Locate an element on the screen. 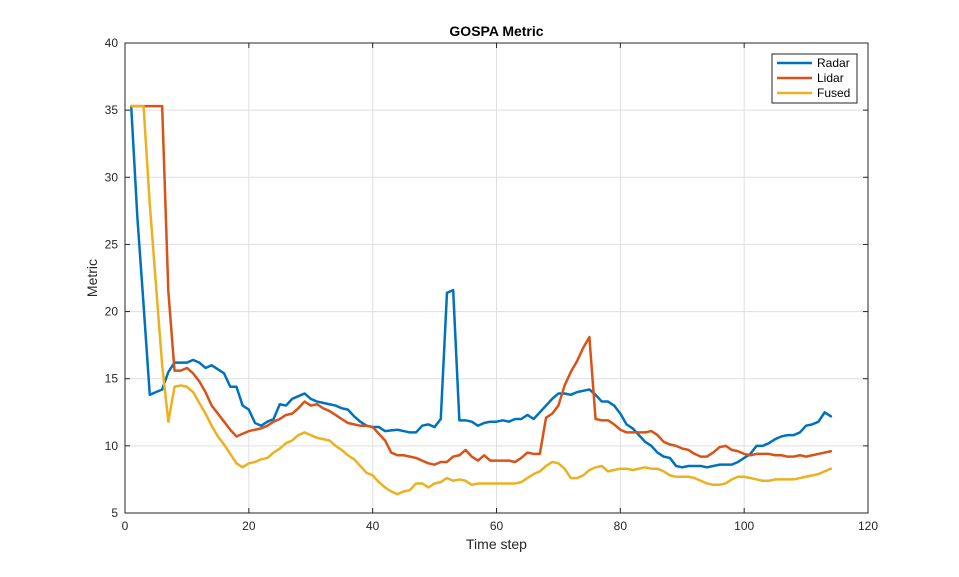 This screenshot has width=959, height=577. x-tick-label: 80 is located at coordinates (621, 526).